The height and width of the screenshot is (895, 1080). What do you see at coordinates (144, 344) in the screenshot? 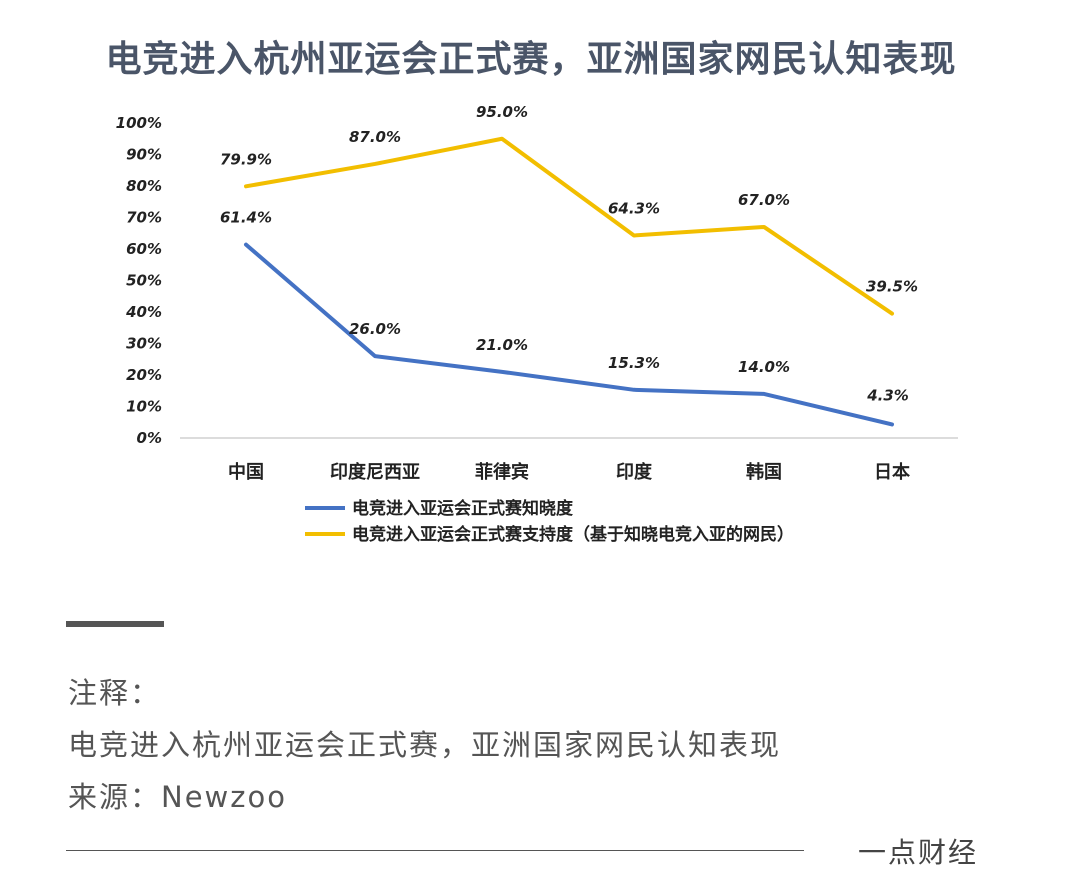
I see `y-tick-label: 30%` at bounding box center [144, 344].